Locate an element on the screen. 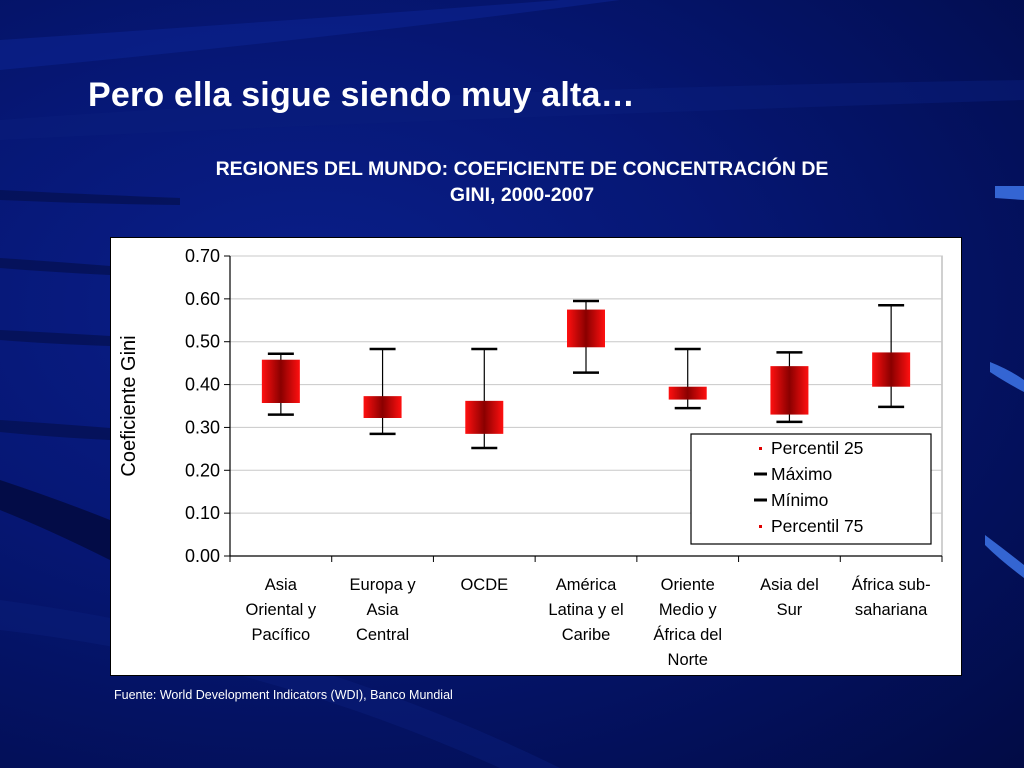 This screenshot has width=1024, height=768. x-category-label: Asia del is located at coordinates (789, 585).